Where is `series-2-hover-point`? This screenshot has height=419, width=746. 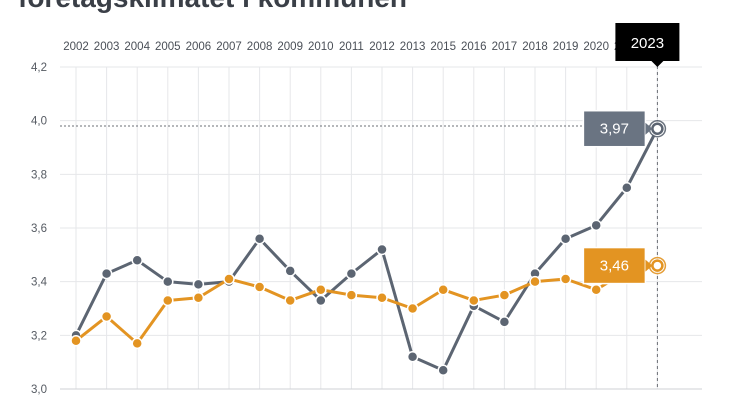
series-2-hover-point is located at coordinates (657, 265).